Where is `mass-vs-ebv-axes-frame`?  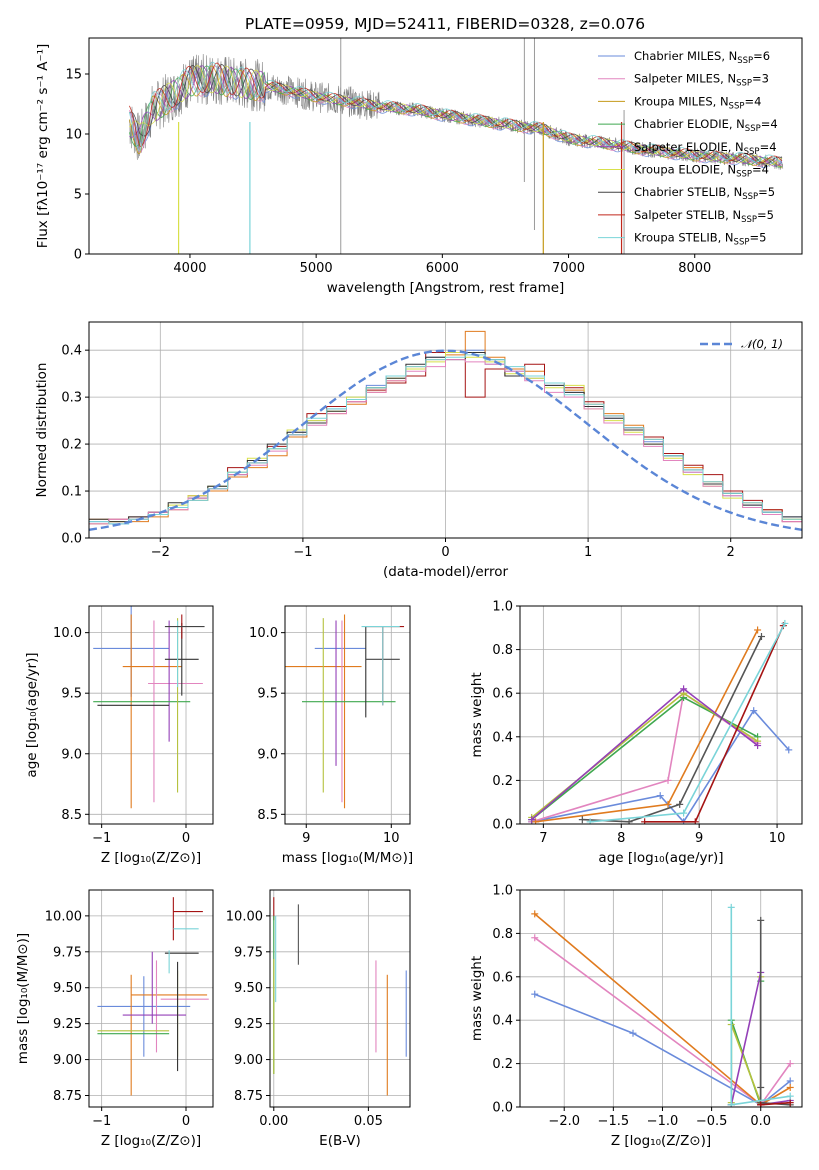
mass-vs-ebv-axes-frame is located at coordinates (340, 998).